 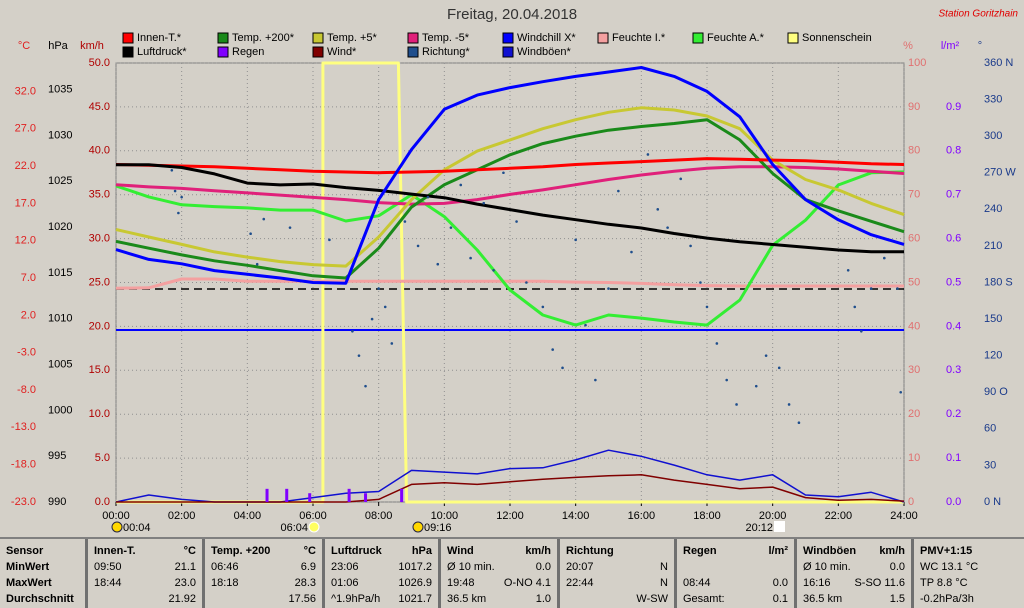 I want to click on y-tick-label: 0.1, so click(x=953, y=458).